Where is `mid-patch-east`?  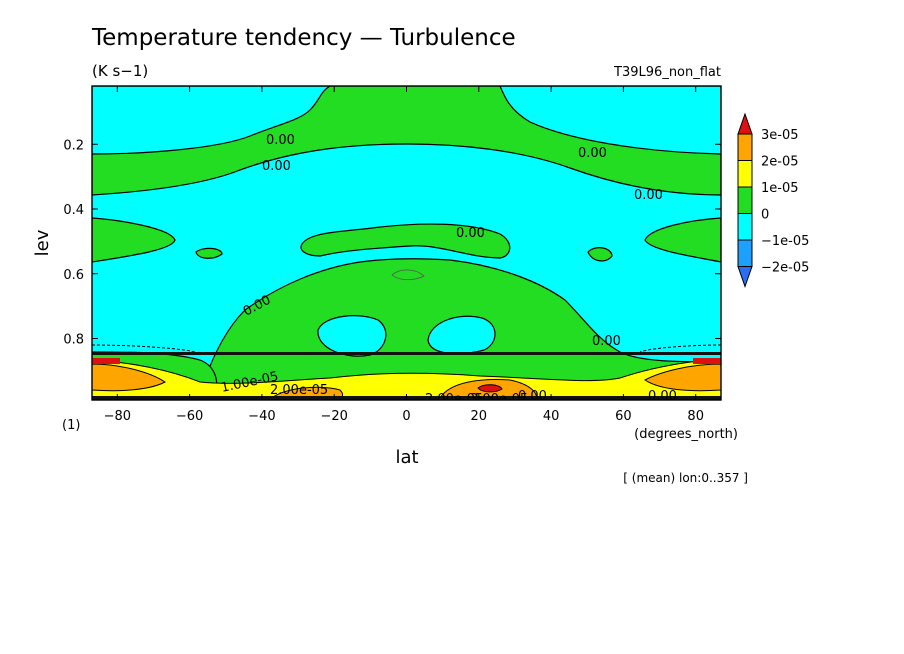 mid-patch-east is located at coordinates (682, 240).